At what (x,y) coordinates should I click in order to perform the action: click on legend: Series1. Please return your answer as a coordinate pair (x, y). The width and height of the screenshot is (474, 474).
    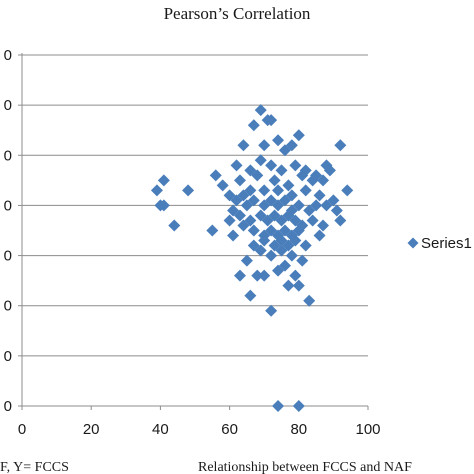
    Looking at the image, I should click on (439, 243).